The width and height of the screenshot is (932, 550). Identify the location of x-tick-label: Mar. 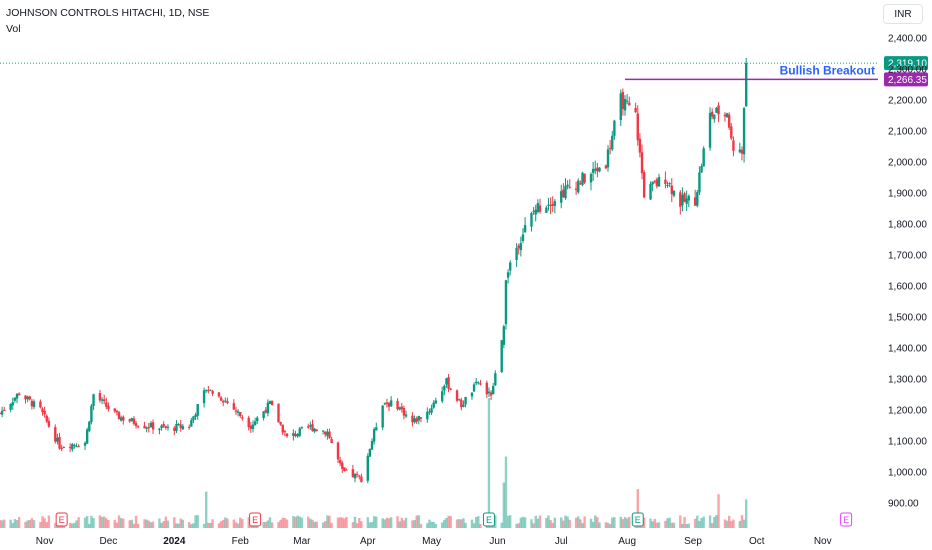
(302, 541).